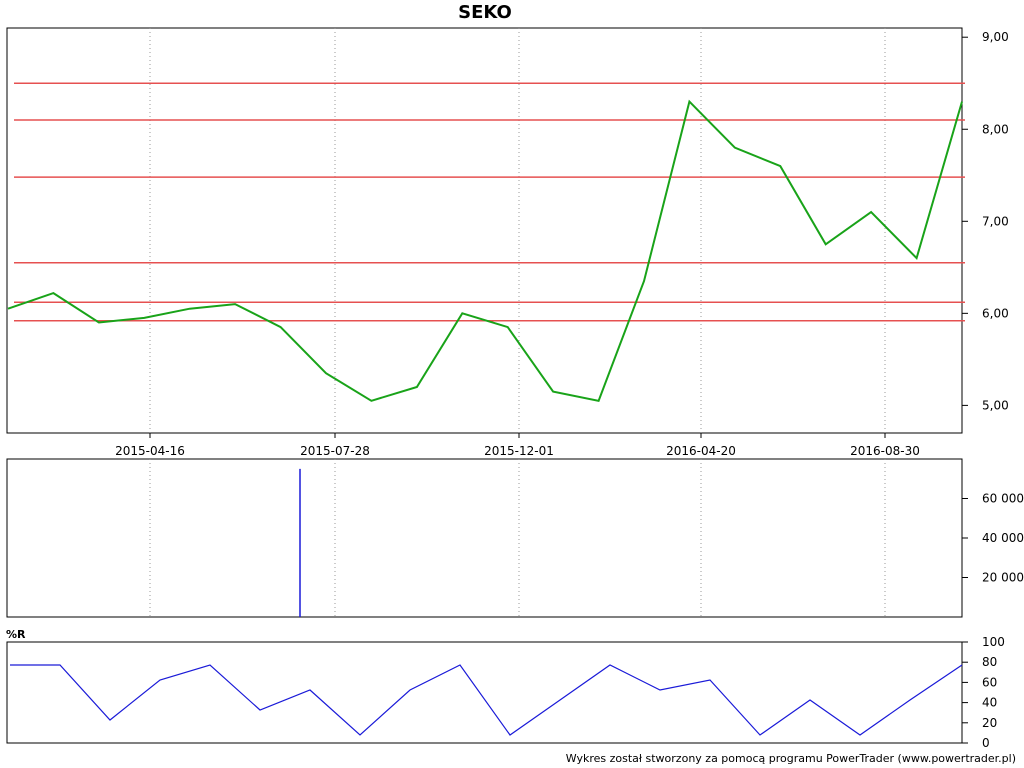 This screenshot has width=1024, height=768. What do you see at coordinates (995, 129) in the screenshot?
I see `price-tick-label: 8,00` at bounding box center [995, 129].